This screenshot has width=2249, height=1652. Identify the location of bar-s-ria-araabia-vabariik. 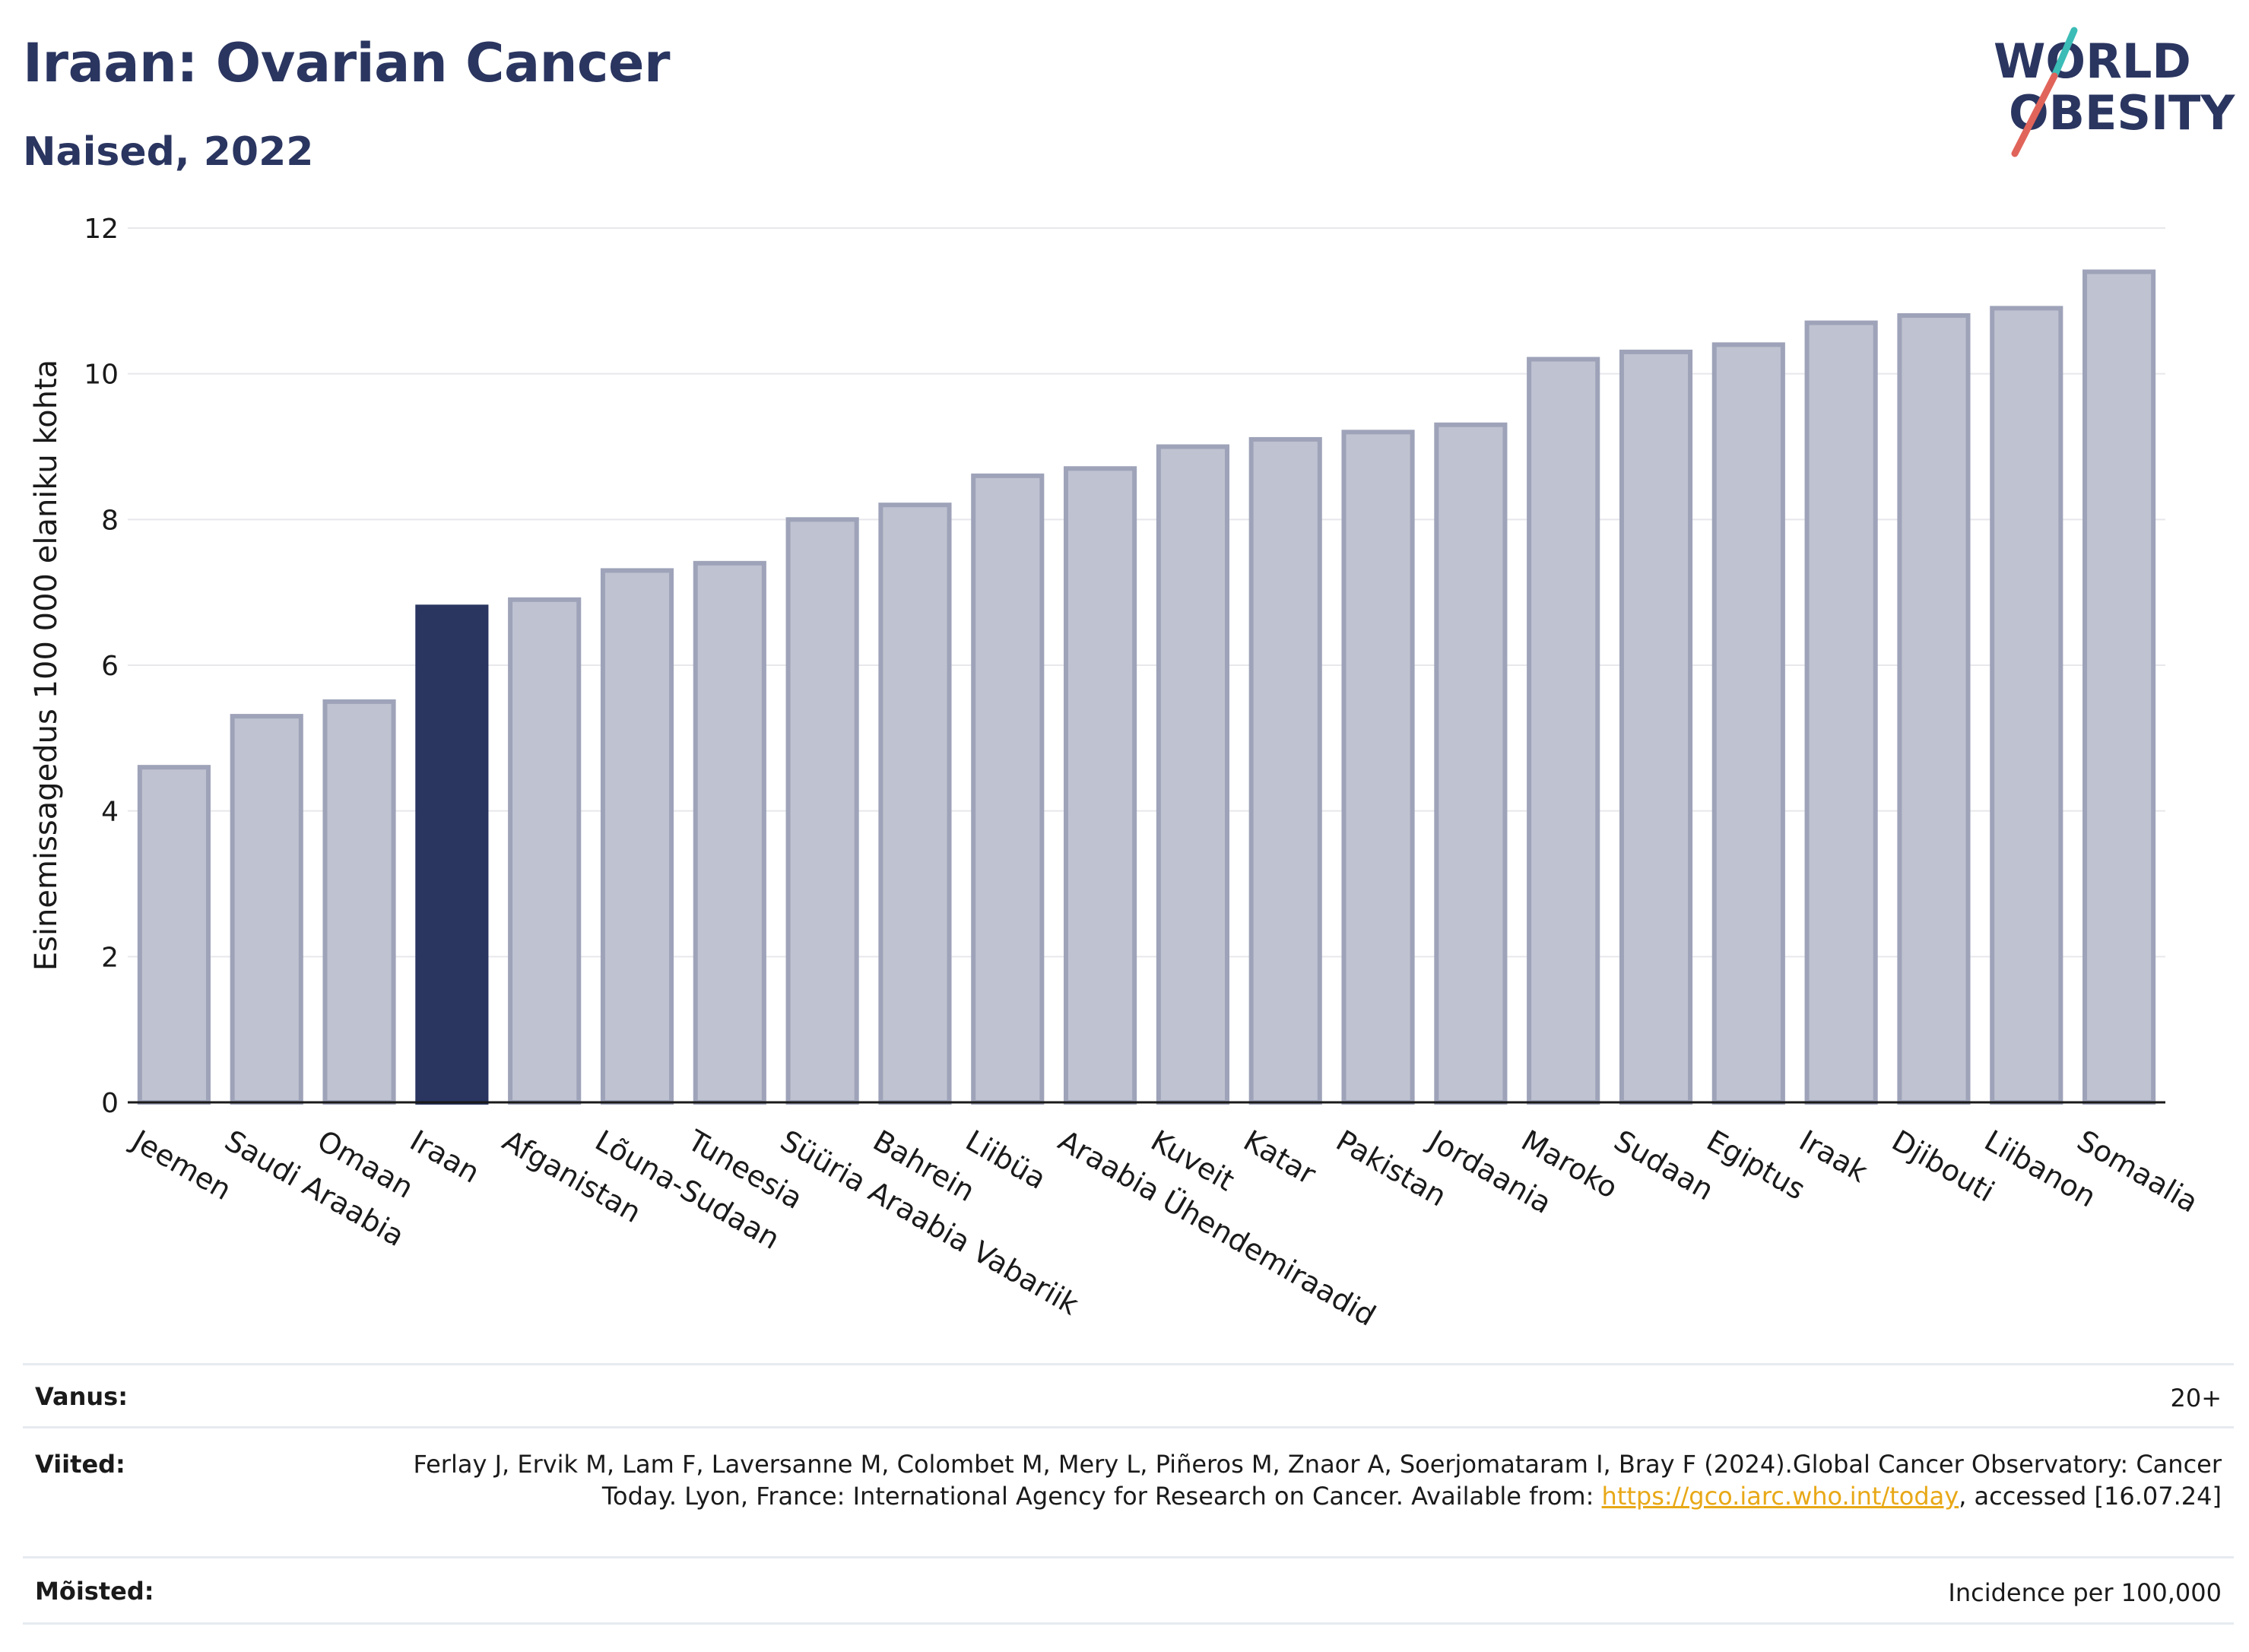
(822, 811).